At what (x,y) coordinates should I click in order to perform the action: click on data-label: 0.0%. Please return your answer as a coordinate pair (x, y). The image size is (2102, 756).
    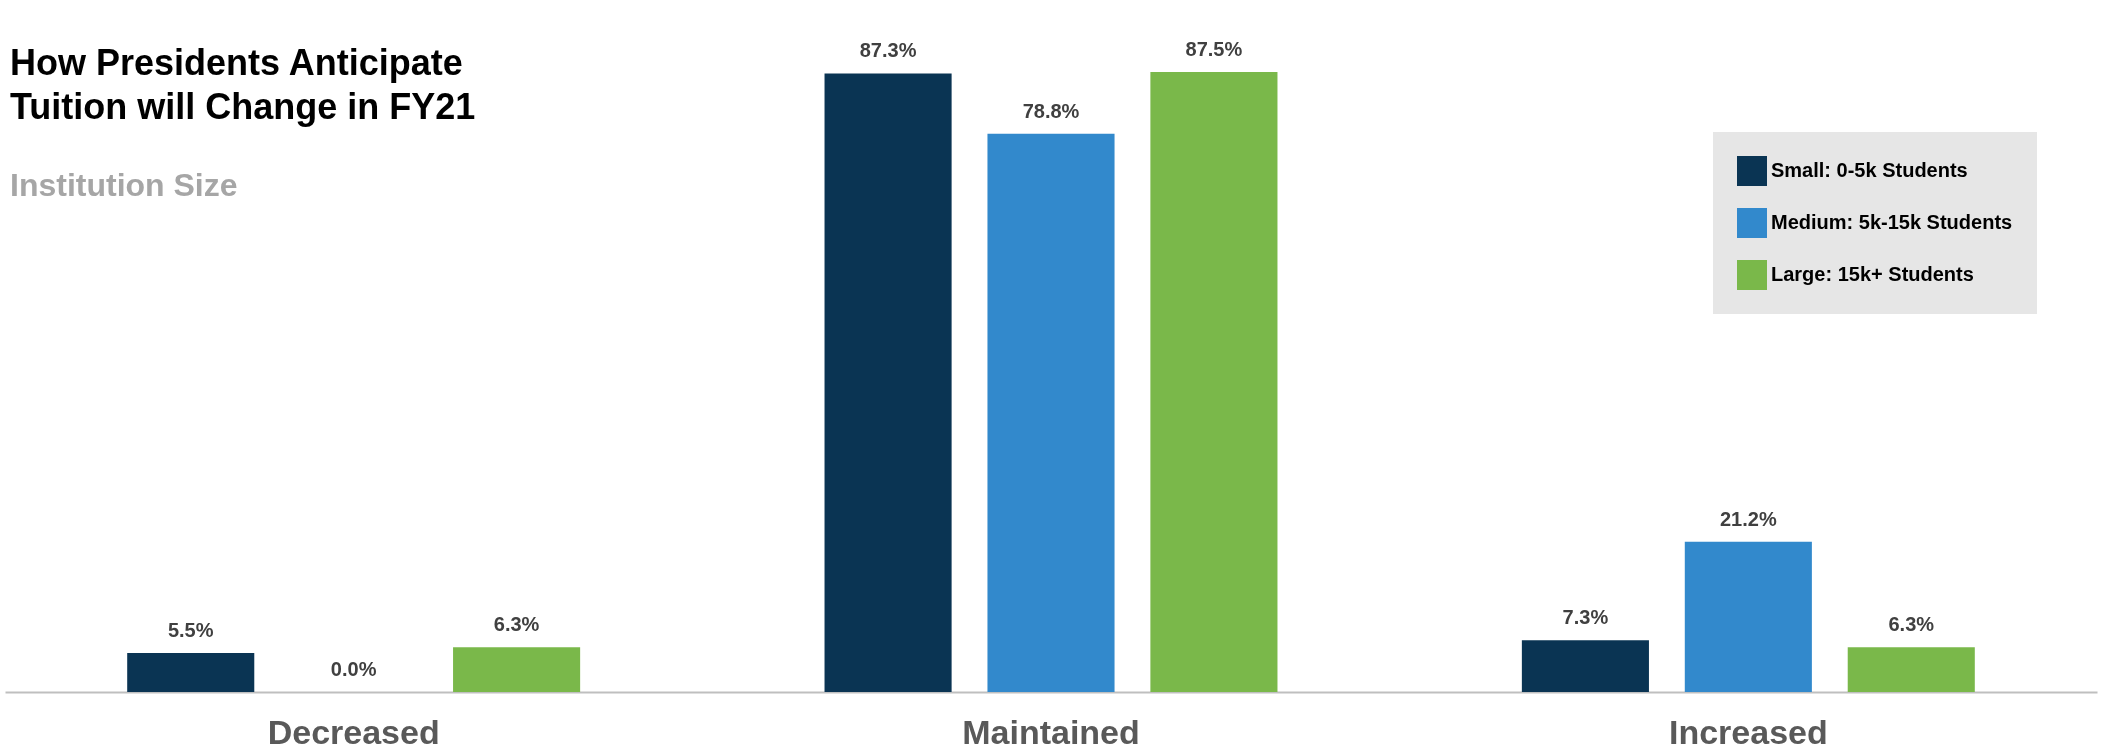
    Looking at the image, I should click on (353, 669).